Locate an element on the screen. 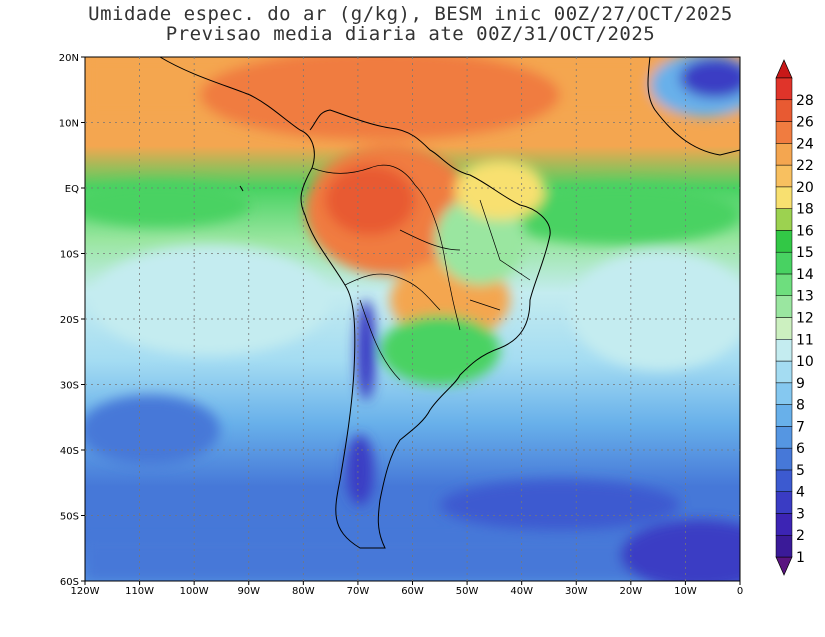  lon-label: 20W is located at coordinates (631, 591).